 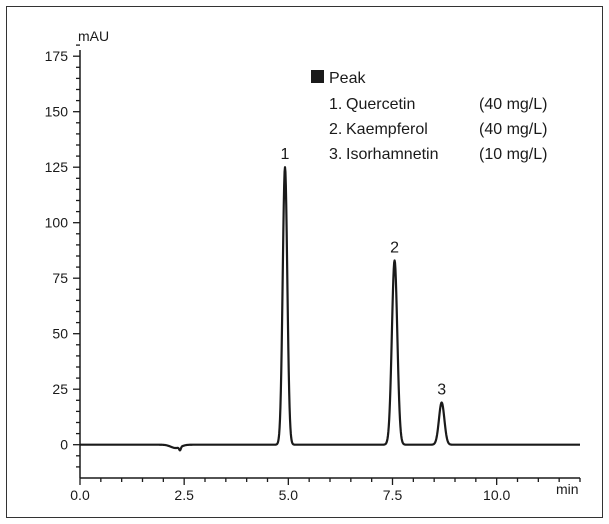 I want to click on peak-2-label: 2, so click(x=394, y=247).